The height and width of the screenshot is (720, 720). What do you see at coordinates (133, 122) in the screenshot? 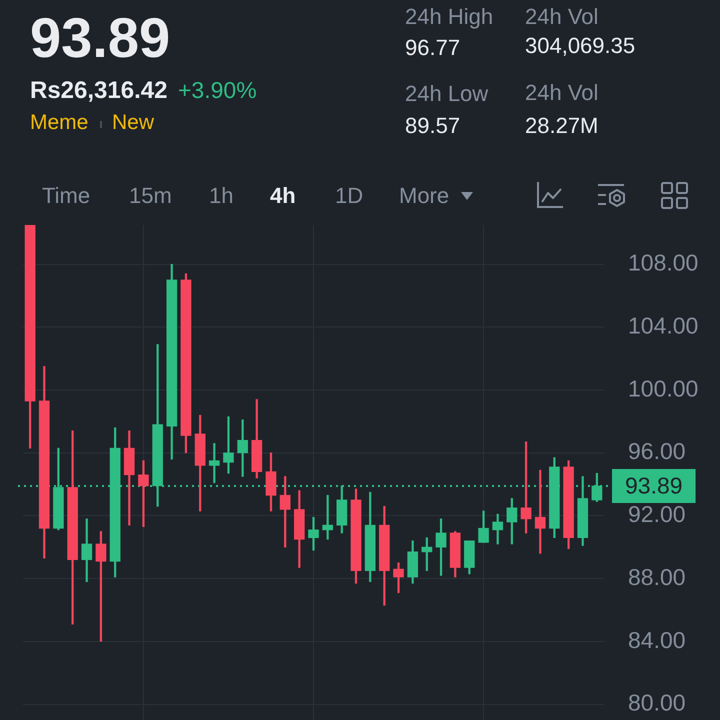
I see `text: New` at bounding box center [133, 122].